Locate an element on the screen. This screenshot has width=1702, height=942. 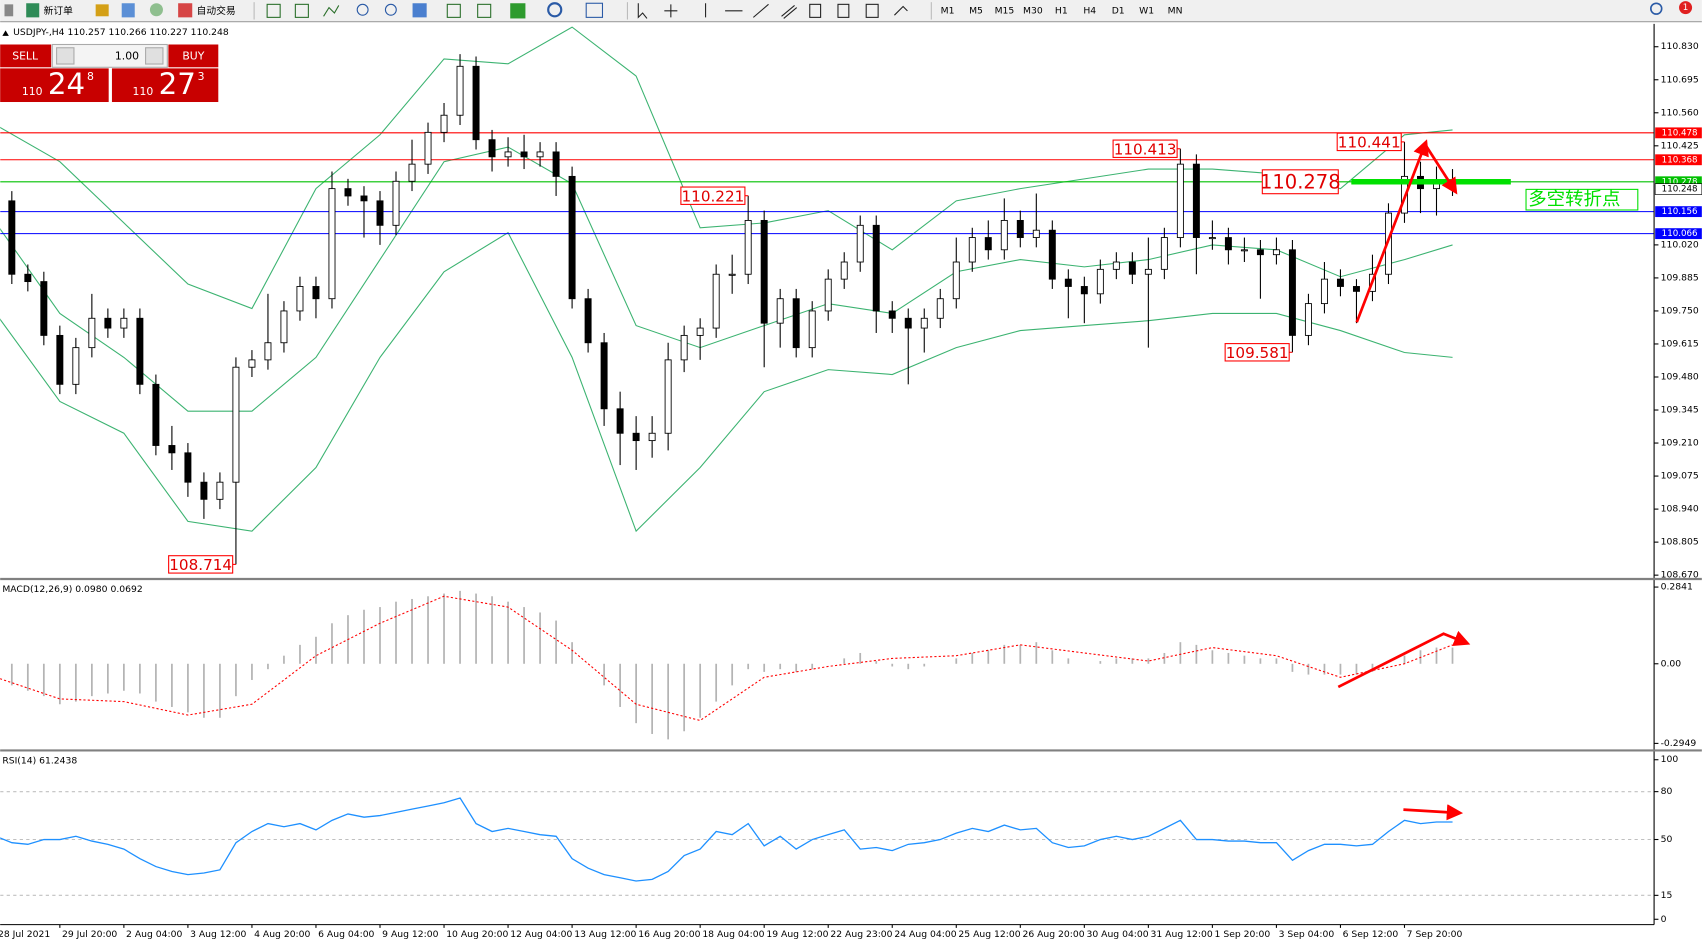
lots-field is located at coordinates (109, 55).